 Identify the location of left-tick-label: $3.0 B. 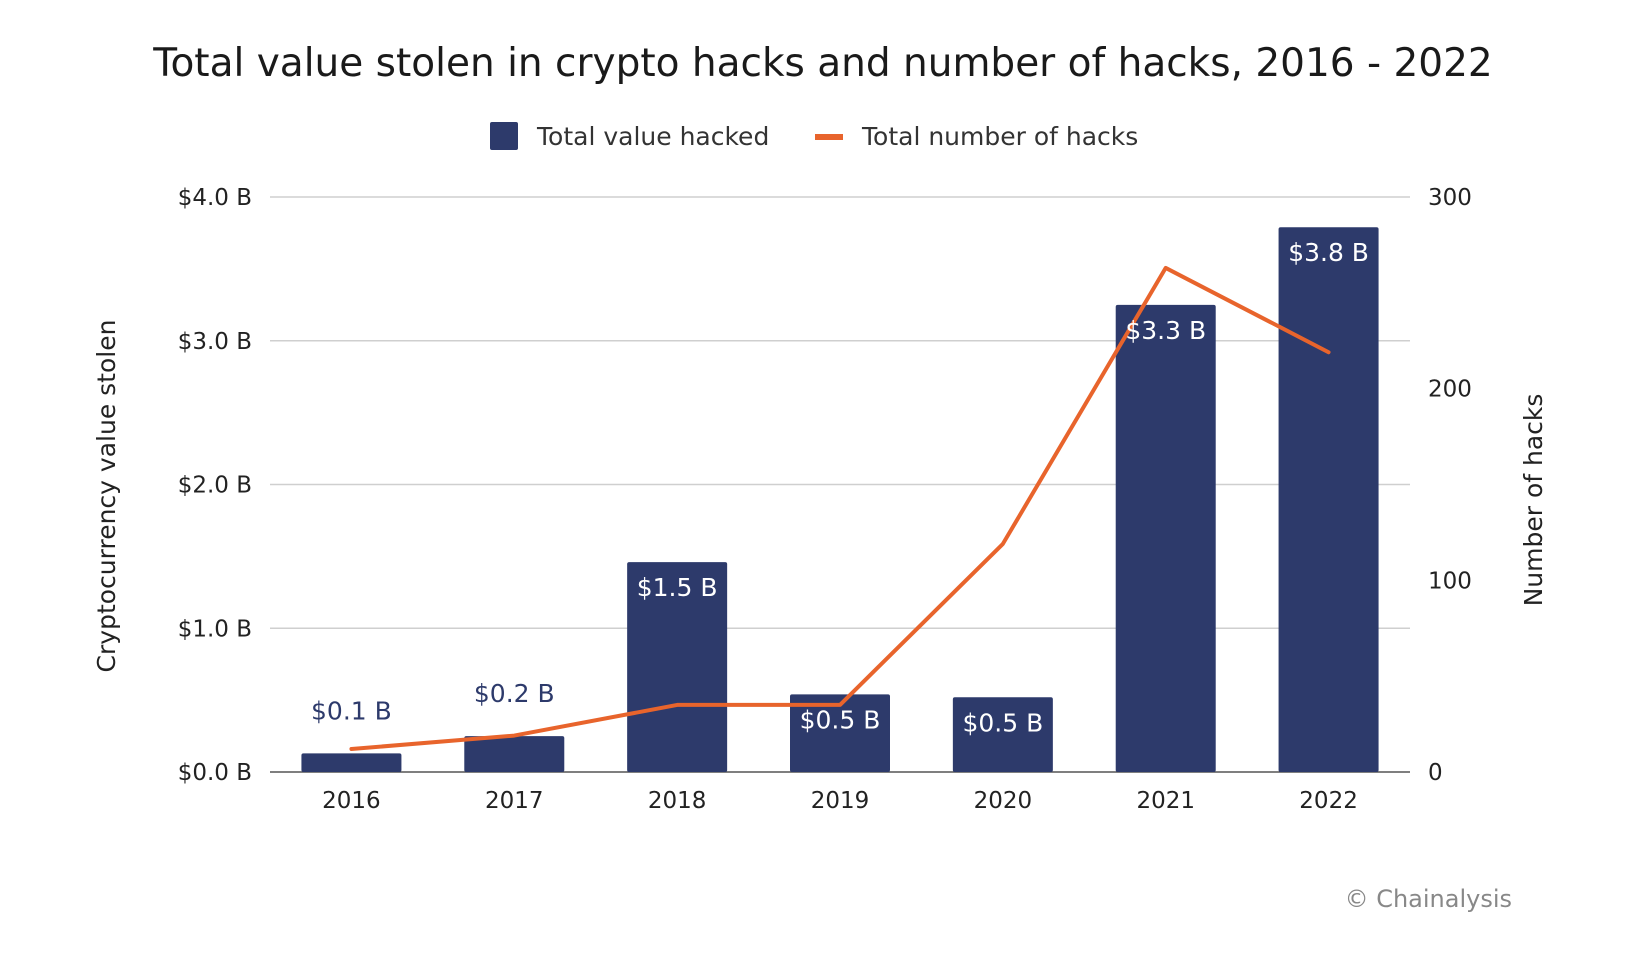
(215, 342).